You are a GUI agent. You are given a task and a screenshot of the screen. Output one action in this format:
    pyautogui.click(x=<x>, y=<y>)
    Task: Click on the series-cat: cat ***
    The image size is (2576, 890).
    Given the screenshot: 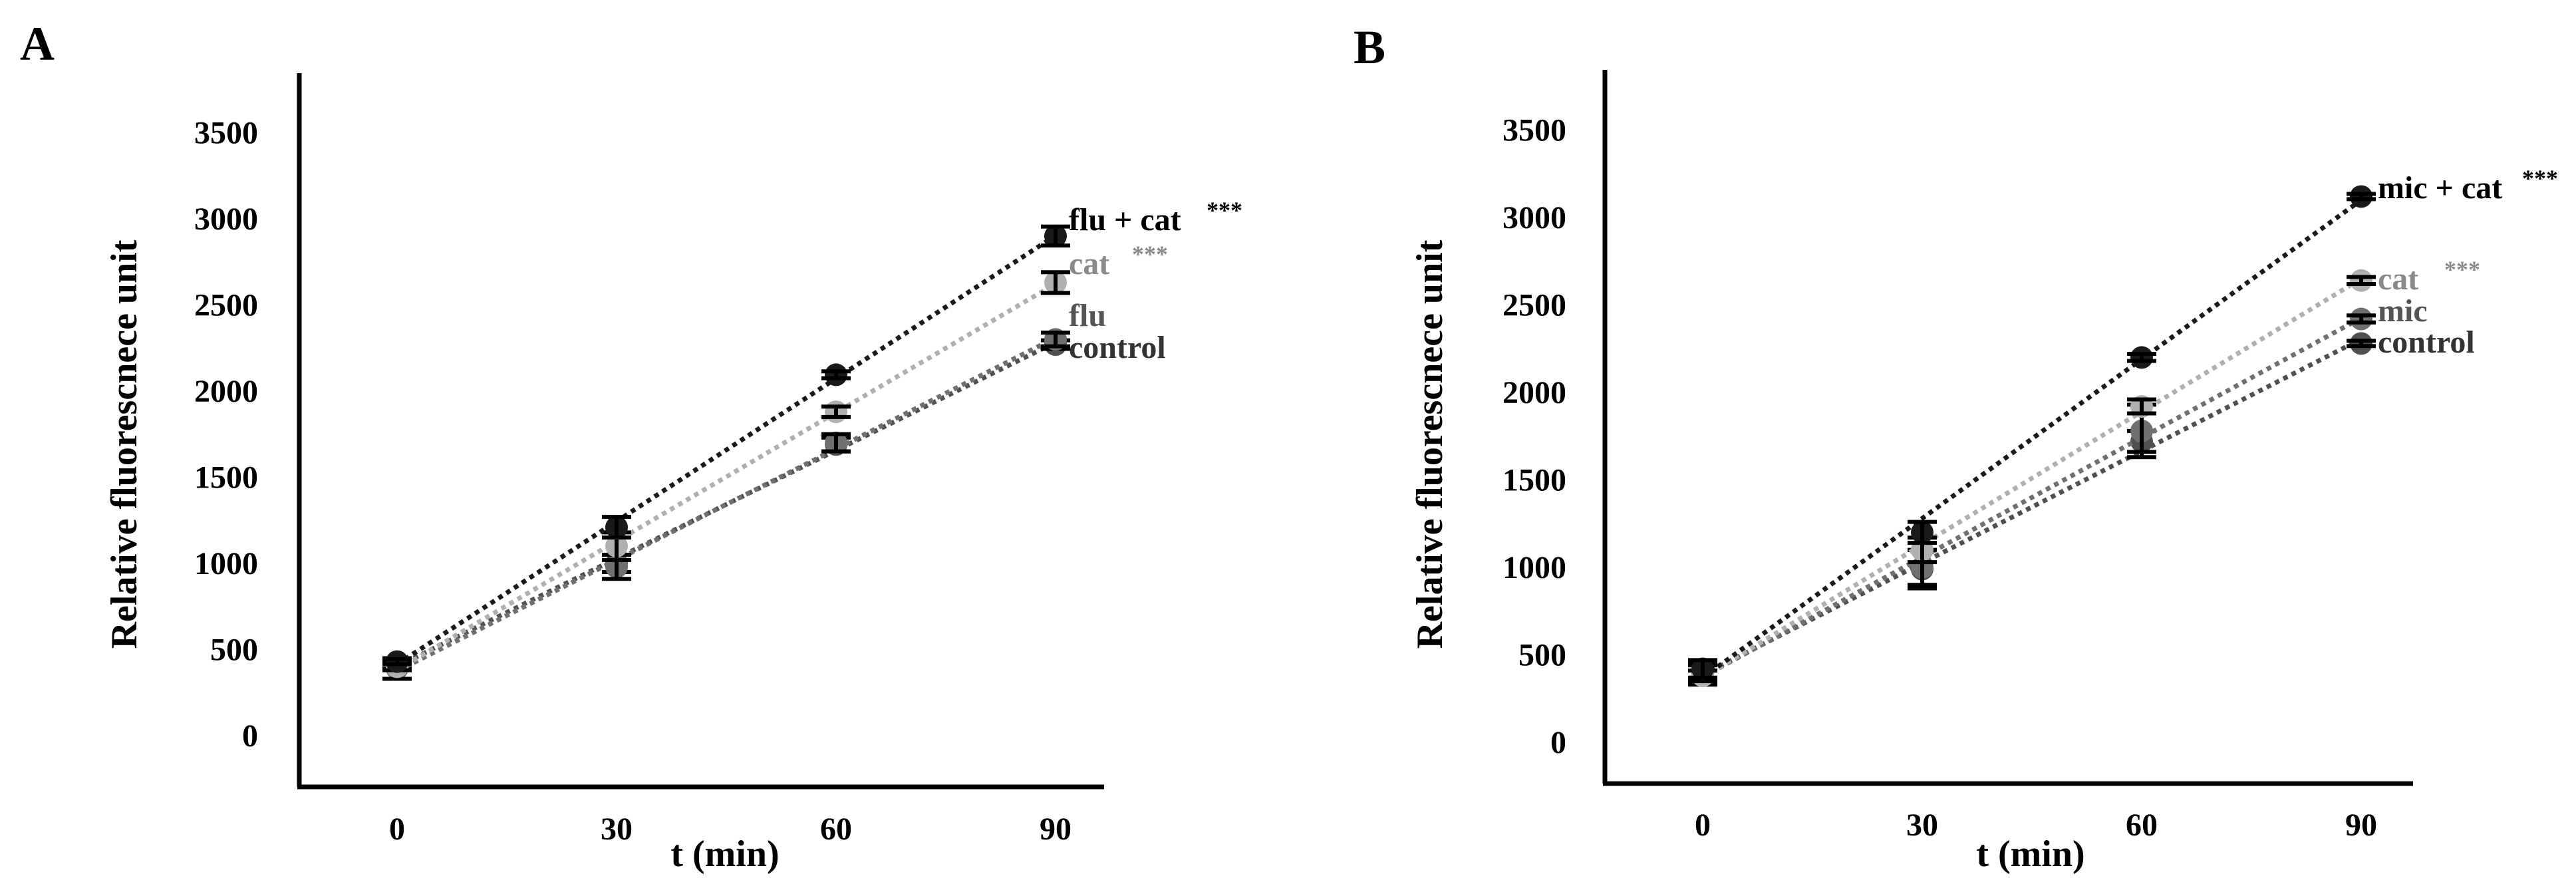 What is the action you would take?
    pyautogui.click(x=775, y=459)
    